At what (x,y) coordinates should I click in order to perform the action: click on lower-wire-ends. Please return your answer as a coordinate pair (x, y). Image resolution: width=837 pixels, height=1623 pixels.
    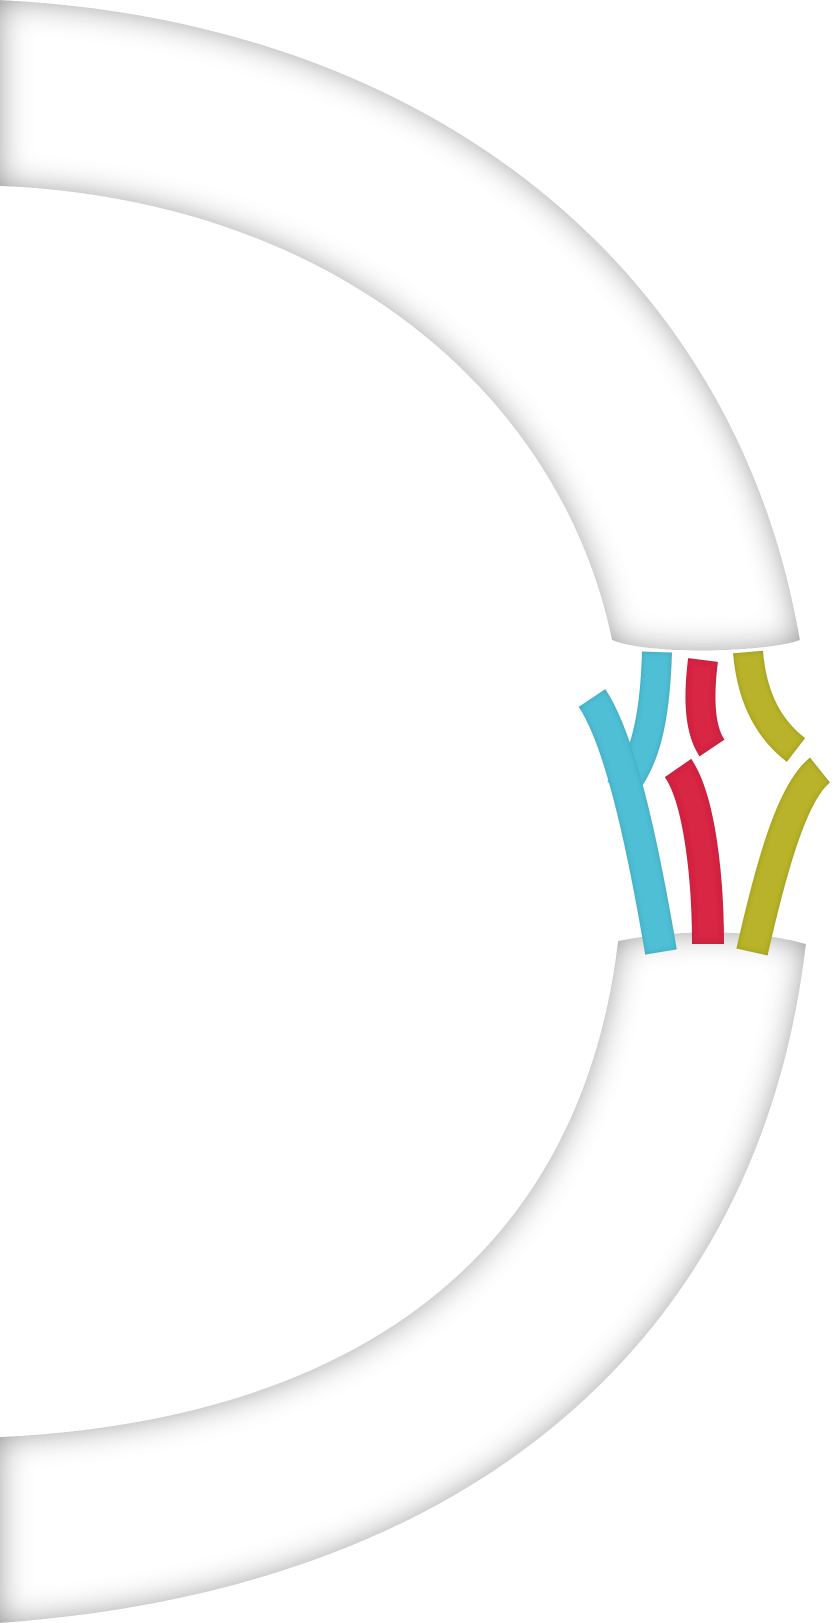
    Looking at the image, I should click on (704, 822).